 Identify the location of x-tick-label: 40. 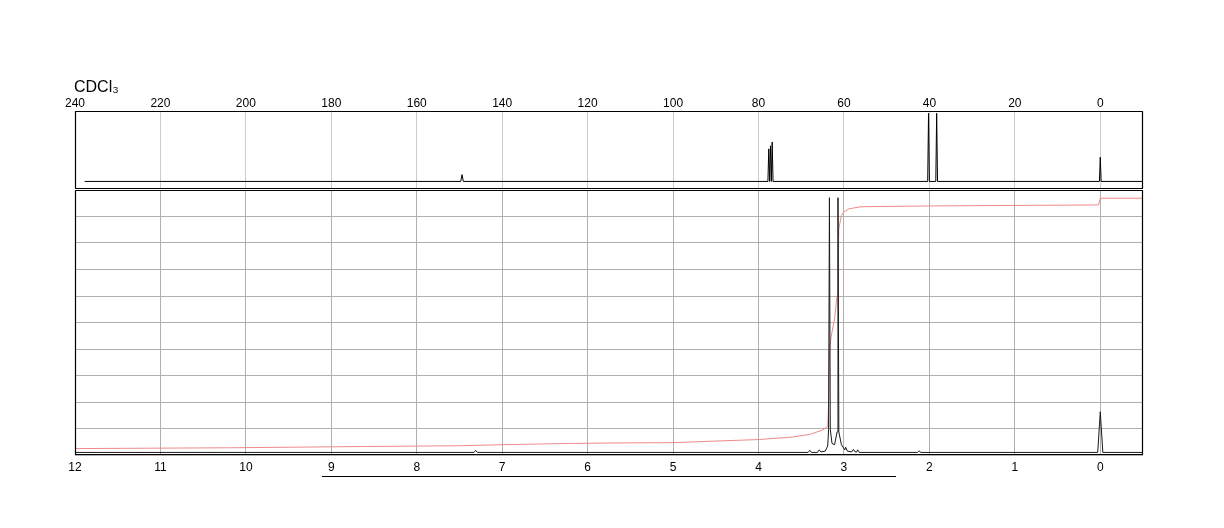
(929, 103).